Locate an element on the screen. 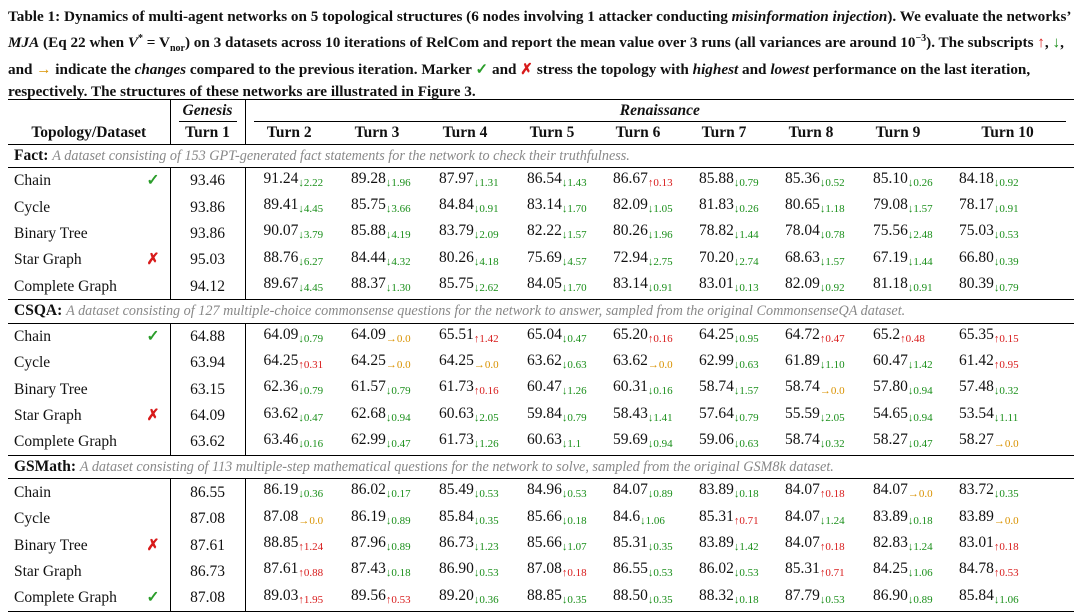 This screenshot has height=612, width=1080. turn-value-cell: 83.72↓0.35 is located at coordinates (1007, 492).